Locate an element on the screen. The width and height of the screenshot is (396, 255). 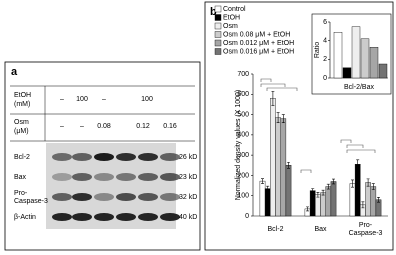
legend-label: Osm is located at coordinates (230, 26).